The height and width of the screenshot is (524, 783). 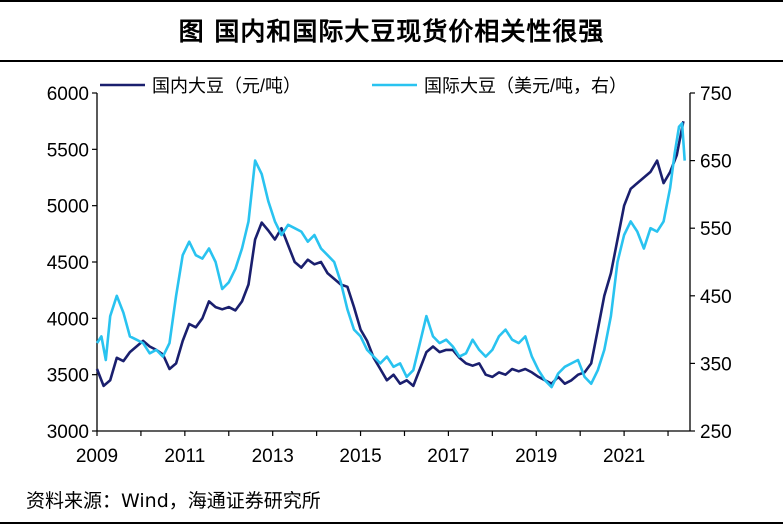 What do you see at coordinates (184, 456) in the screenshot?
I see `x-tick-label-1: 2011` at bounding box center [184, 456].